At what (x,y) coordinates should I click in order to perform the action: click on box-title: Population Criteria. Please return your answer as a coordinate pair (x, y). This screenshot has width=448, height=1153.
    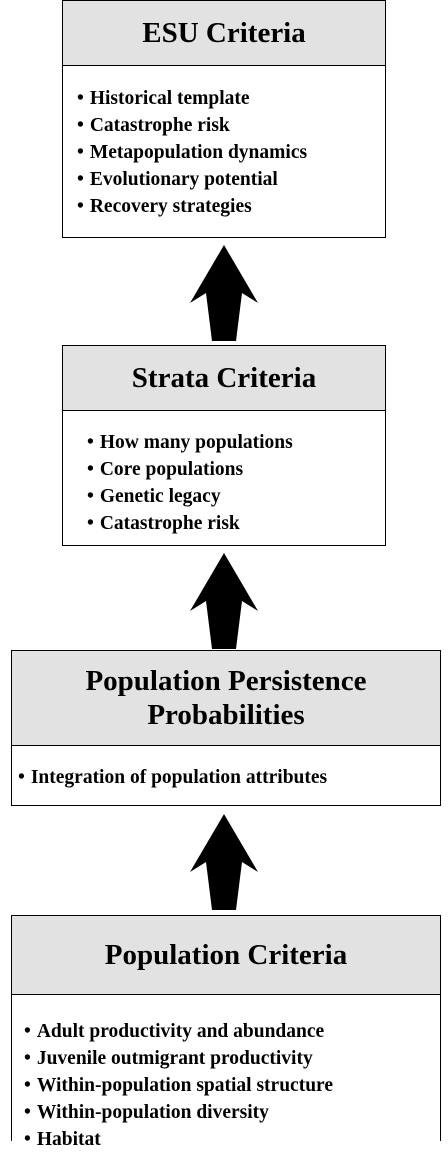
    Looking at the image, I should click on (226, 955).